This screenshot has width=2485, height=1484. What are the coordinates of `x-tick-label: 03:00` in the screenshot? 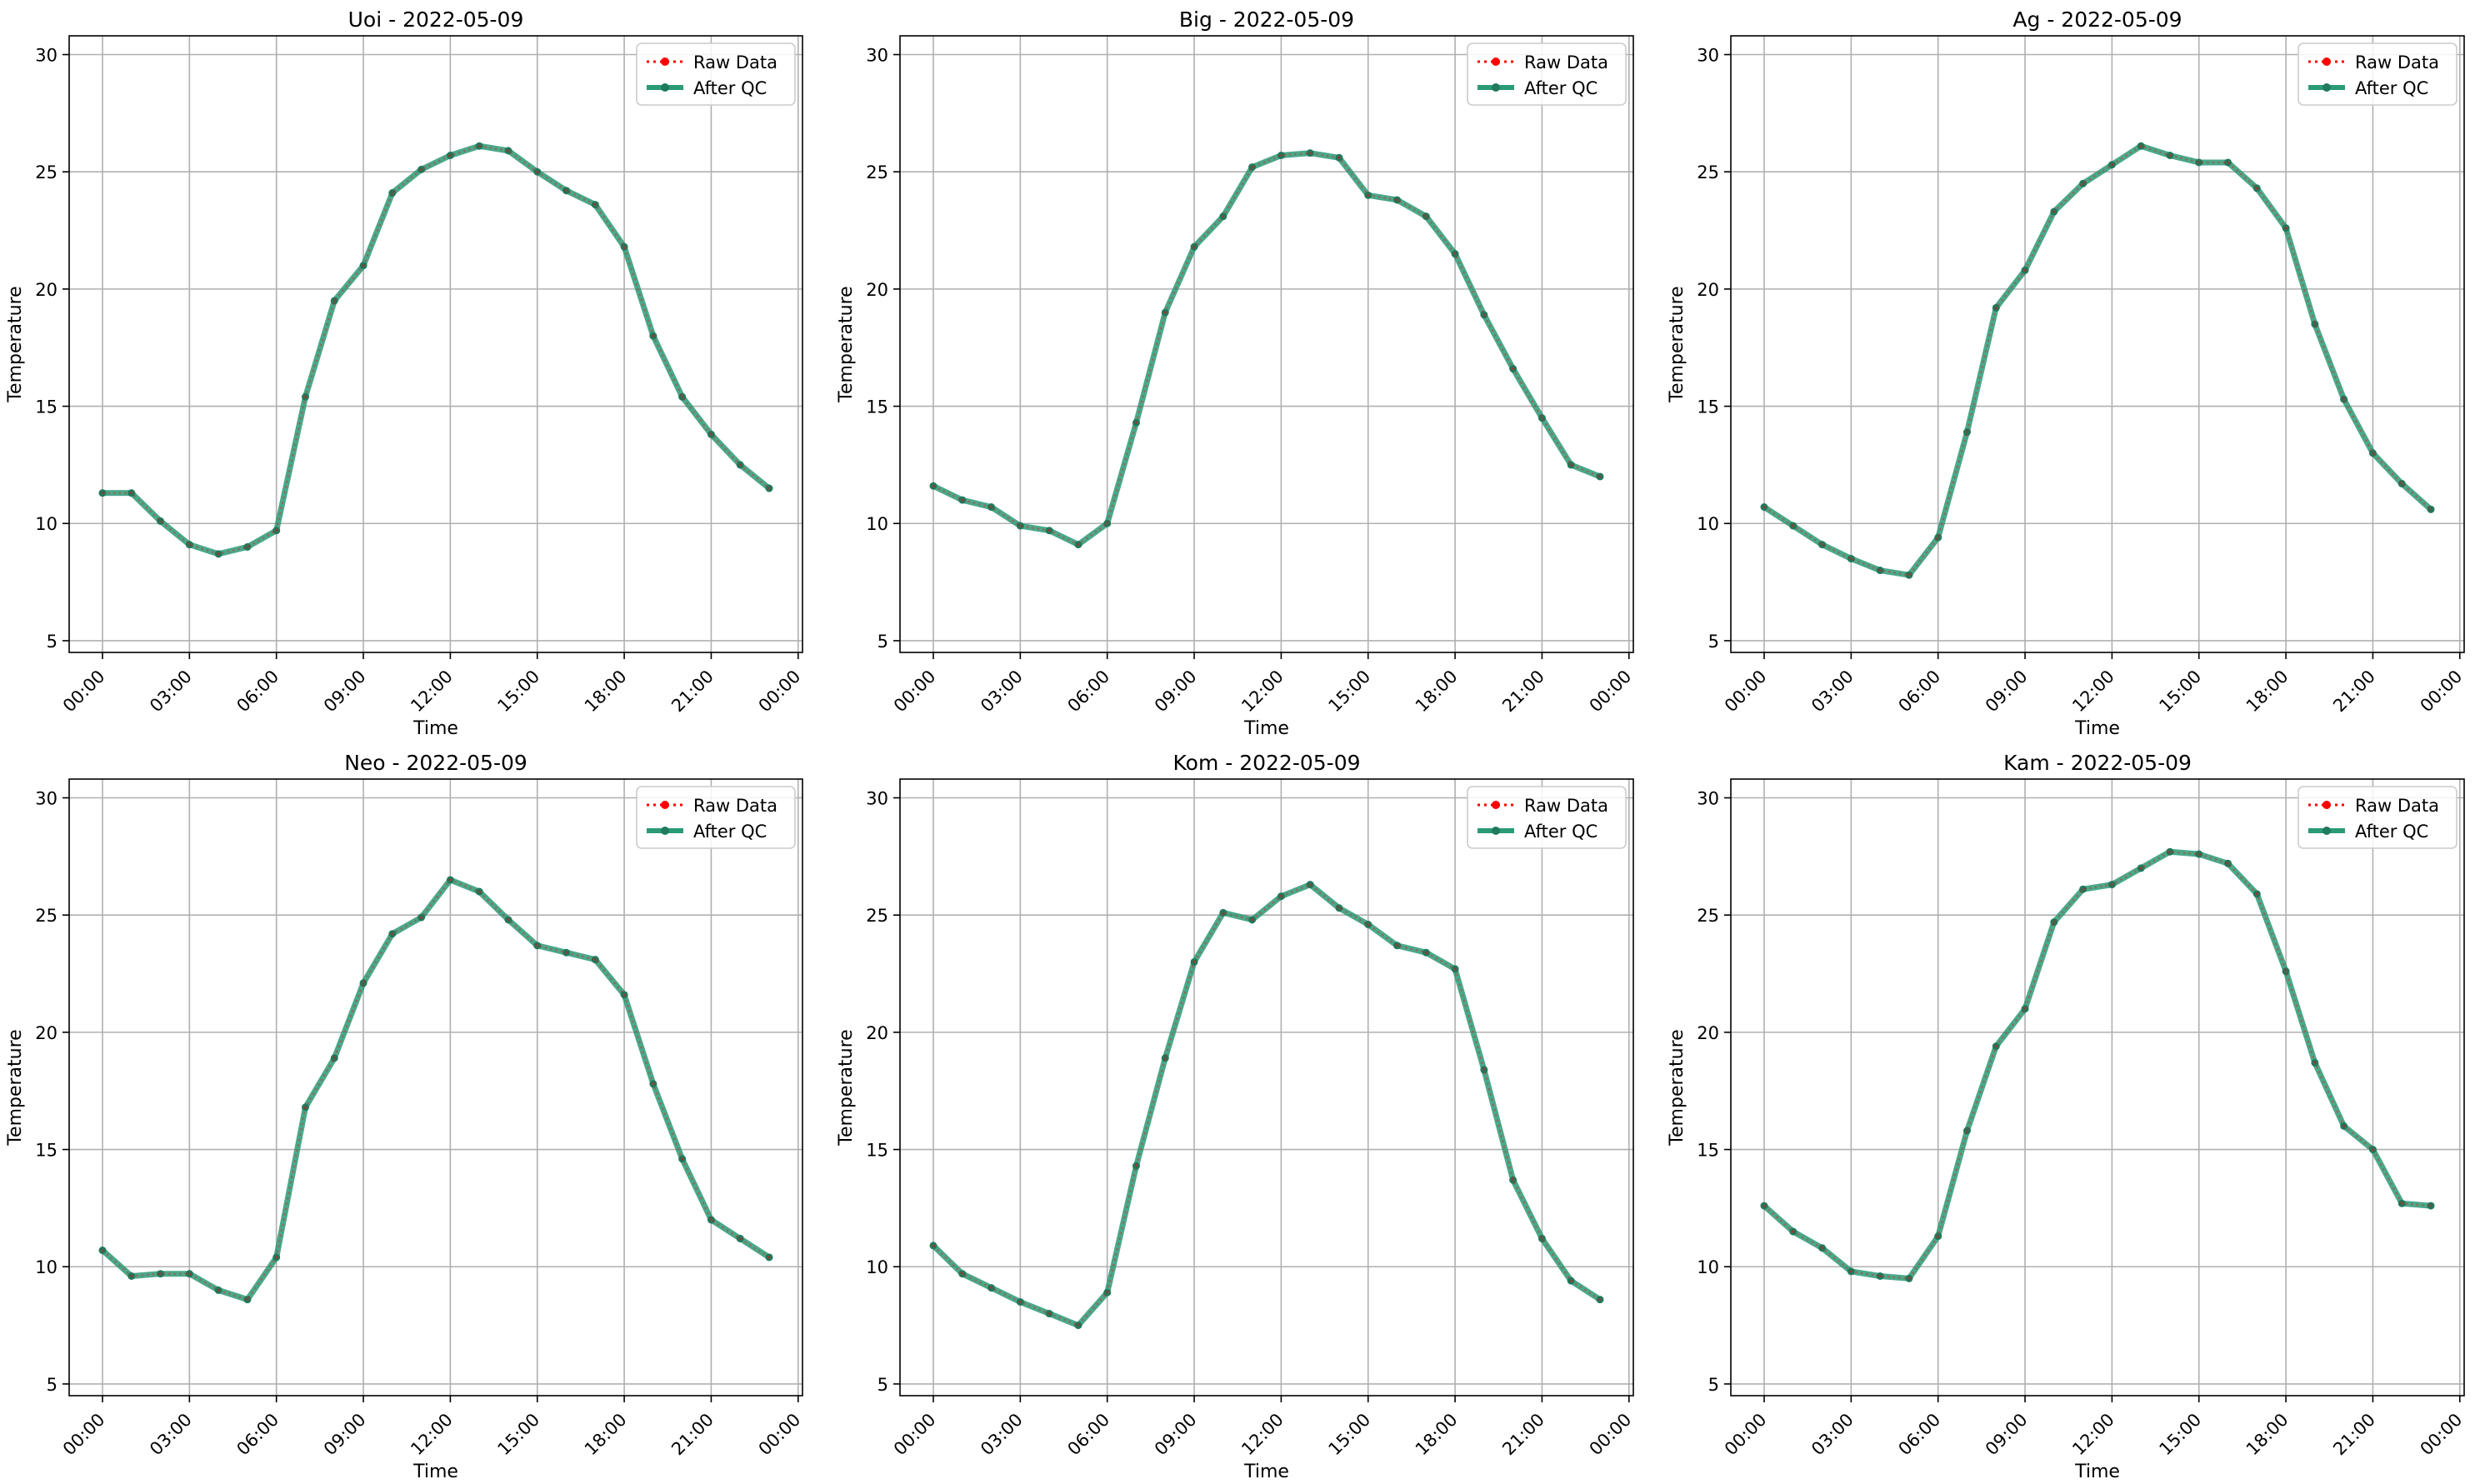 It's located at (171, 1435).